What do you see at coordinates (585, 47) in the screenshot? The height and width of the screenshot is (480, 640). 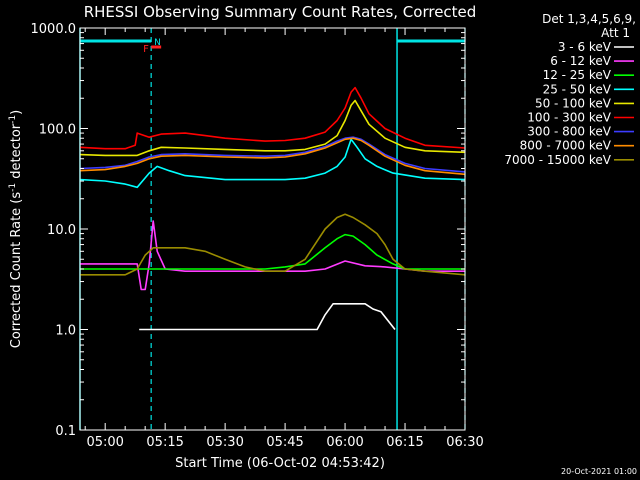 I see `legend-label-0: 3 - 6 keV` at bounding box center [585, 47].